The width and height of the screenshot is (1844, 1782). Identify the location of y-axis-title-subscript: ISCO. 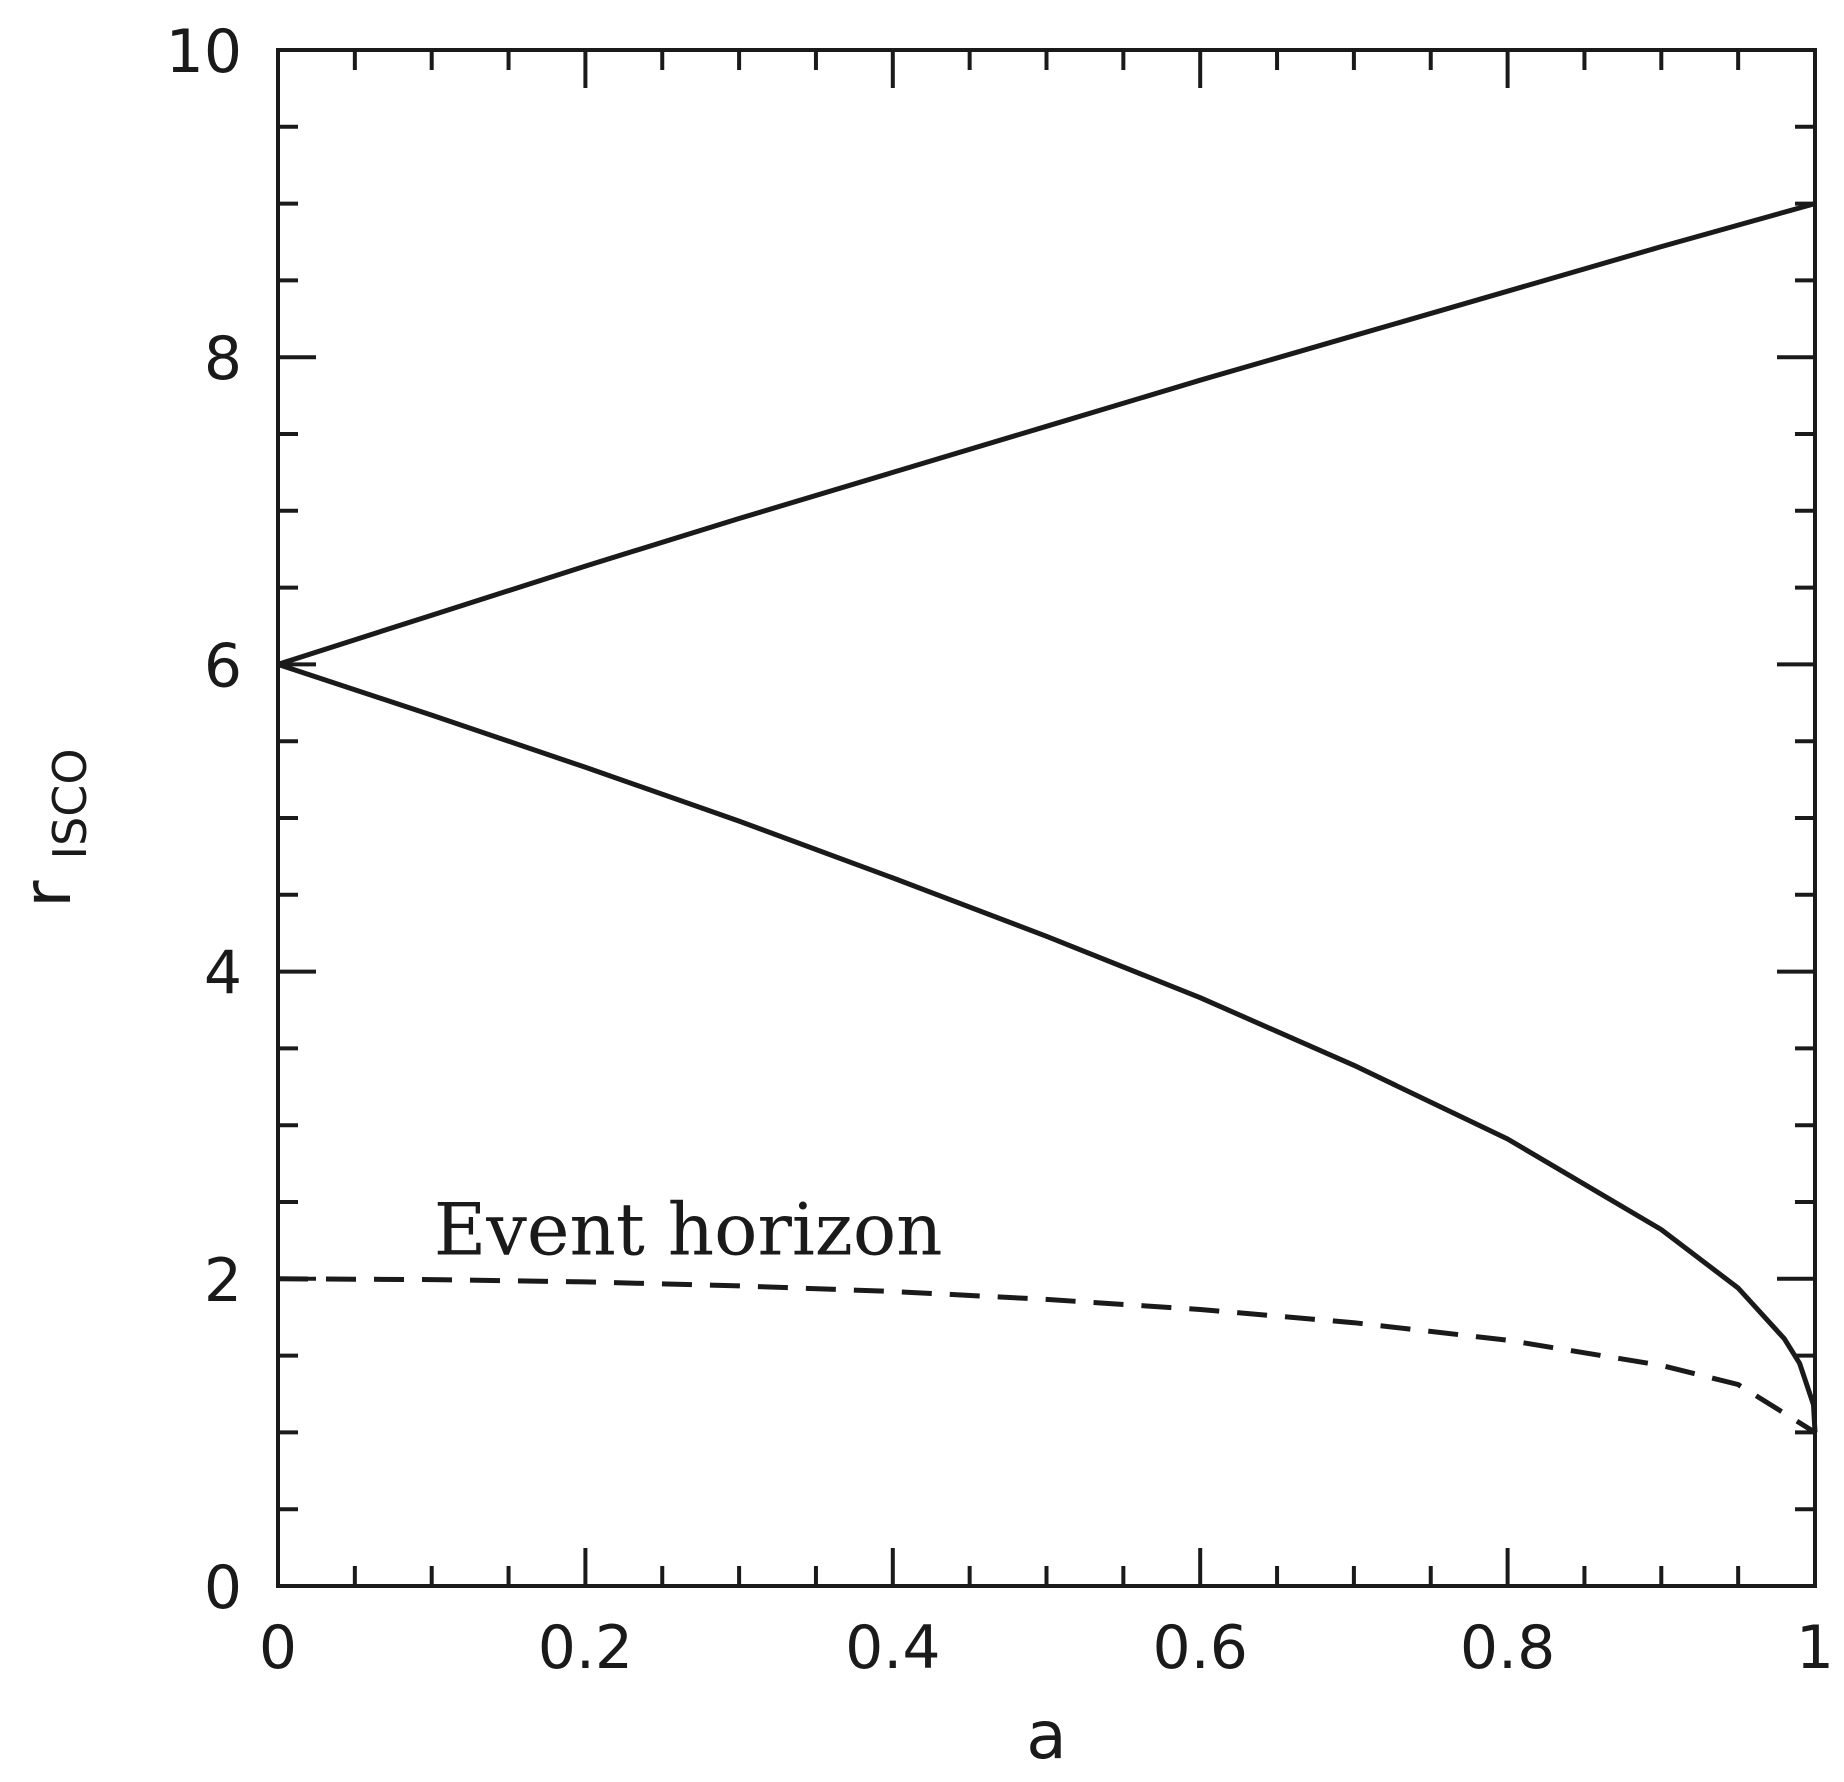
(70, 803).